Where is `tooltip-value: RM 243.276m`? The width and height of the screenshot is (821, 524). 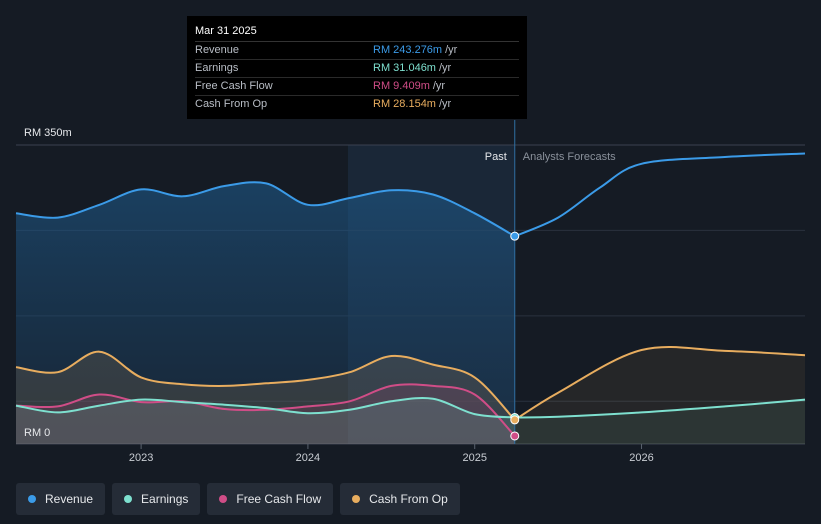
tooltip-value: RM 243.276m is located at coordinates (408, 50).